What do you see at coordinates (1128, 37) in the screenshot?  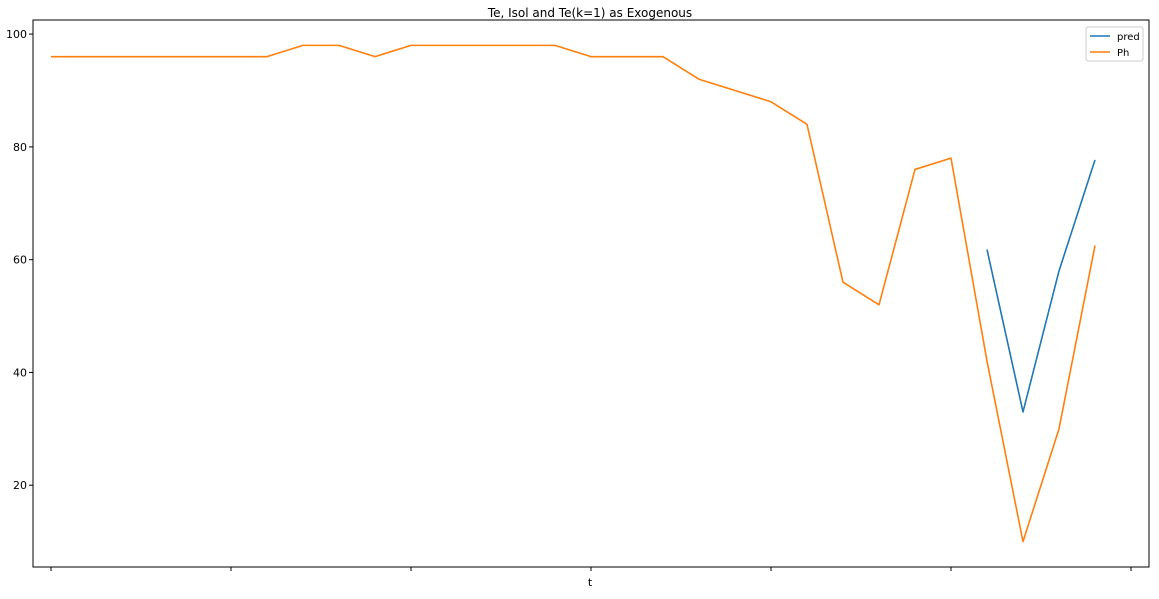 I see `legend-label-pred: pred` at bounding box center [1128, 37].